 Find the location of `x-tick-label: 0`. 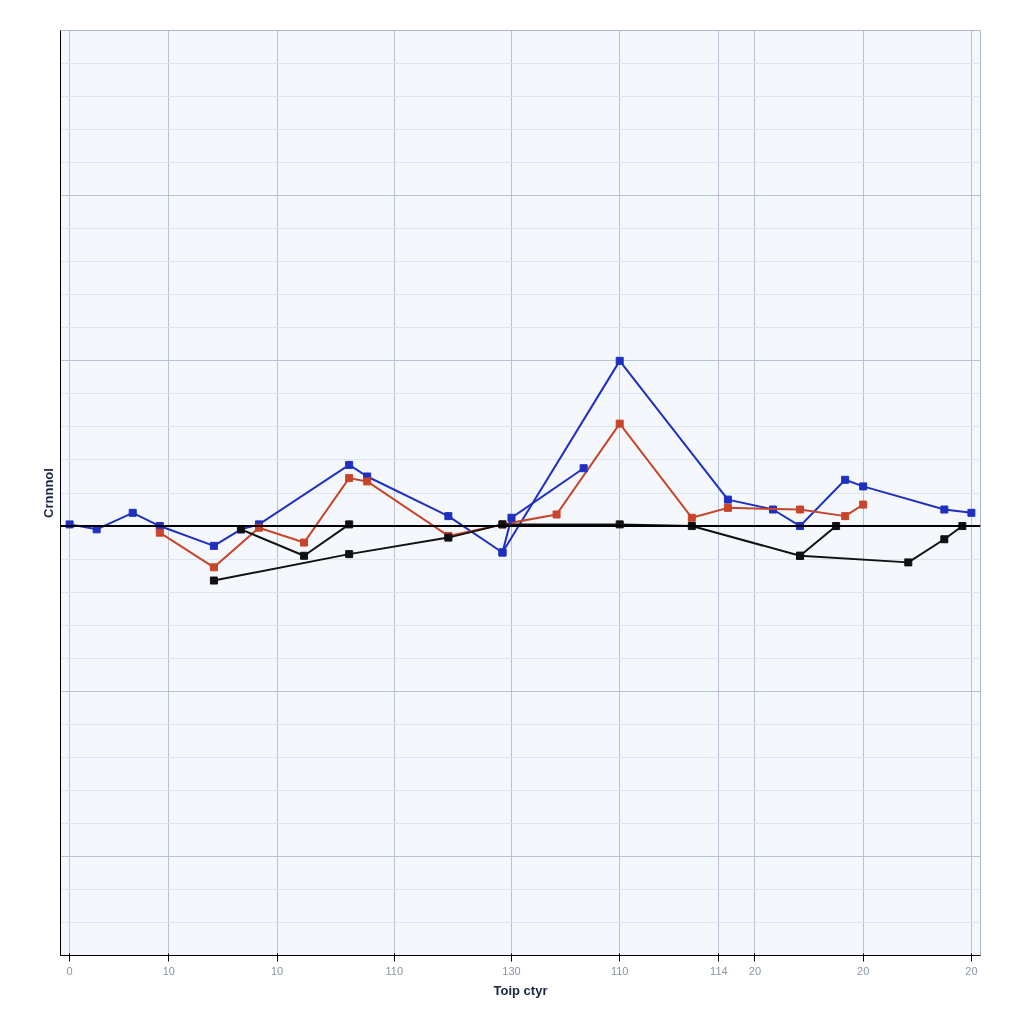

x-tick-label: 0 is located at coordinates (69, 970).